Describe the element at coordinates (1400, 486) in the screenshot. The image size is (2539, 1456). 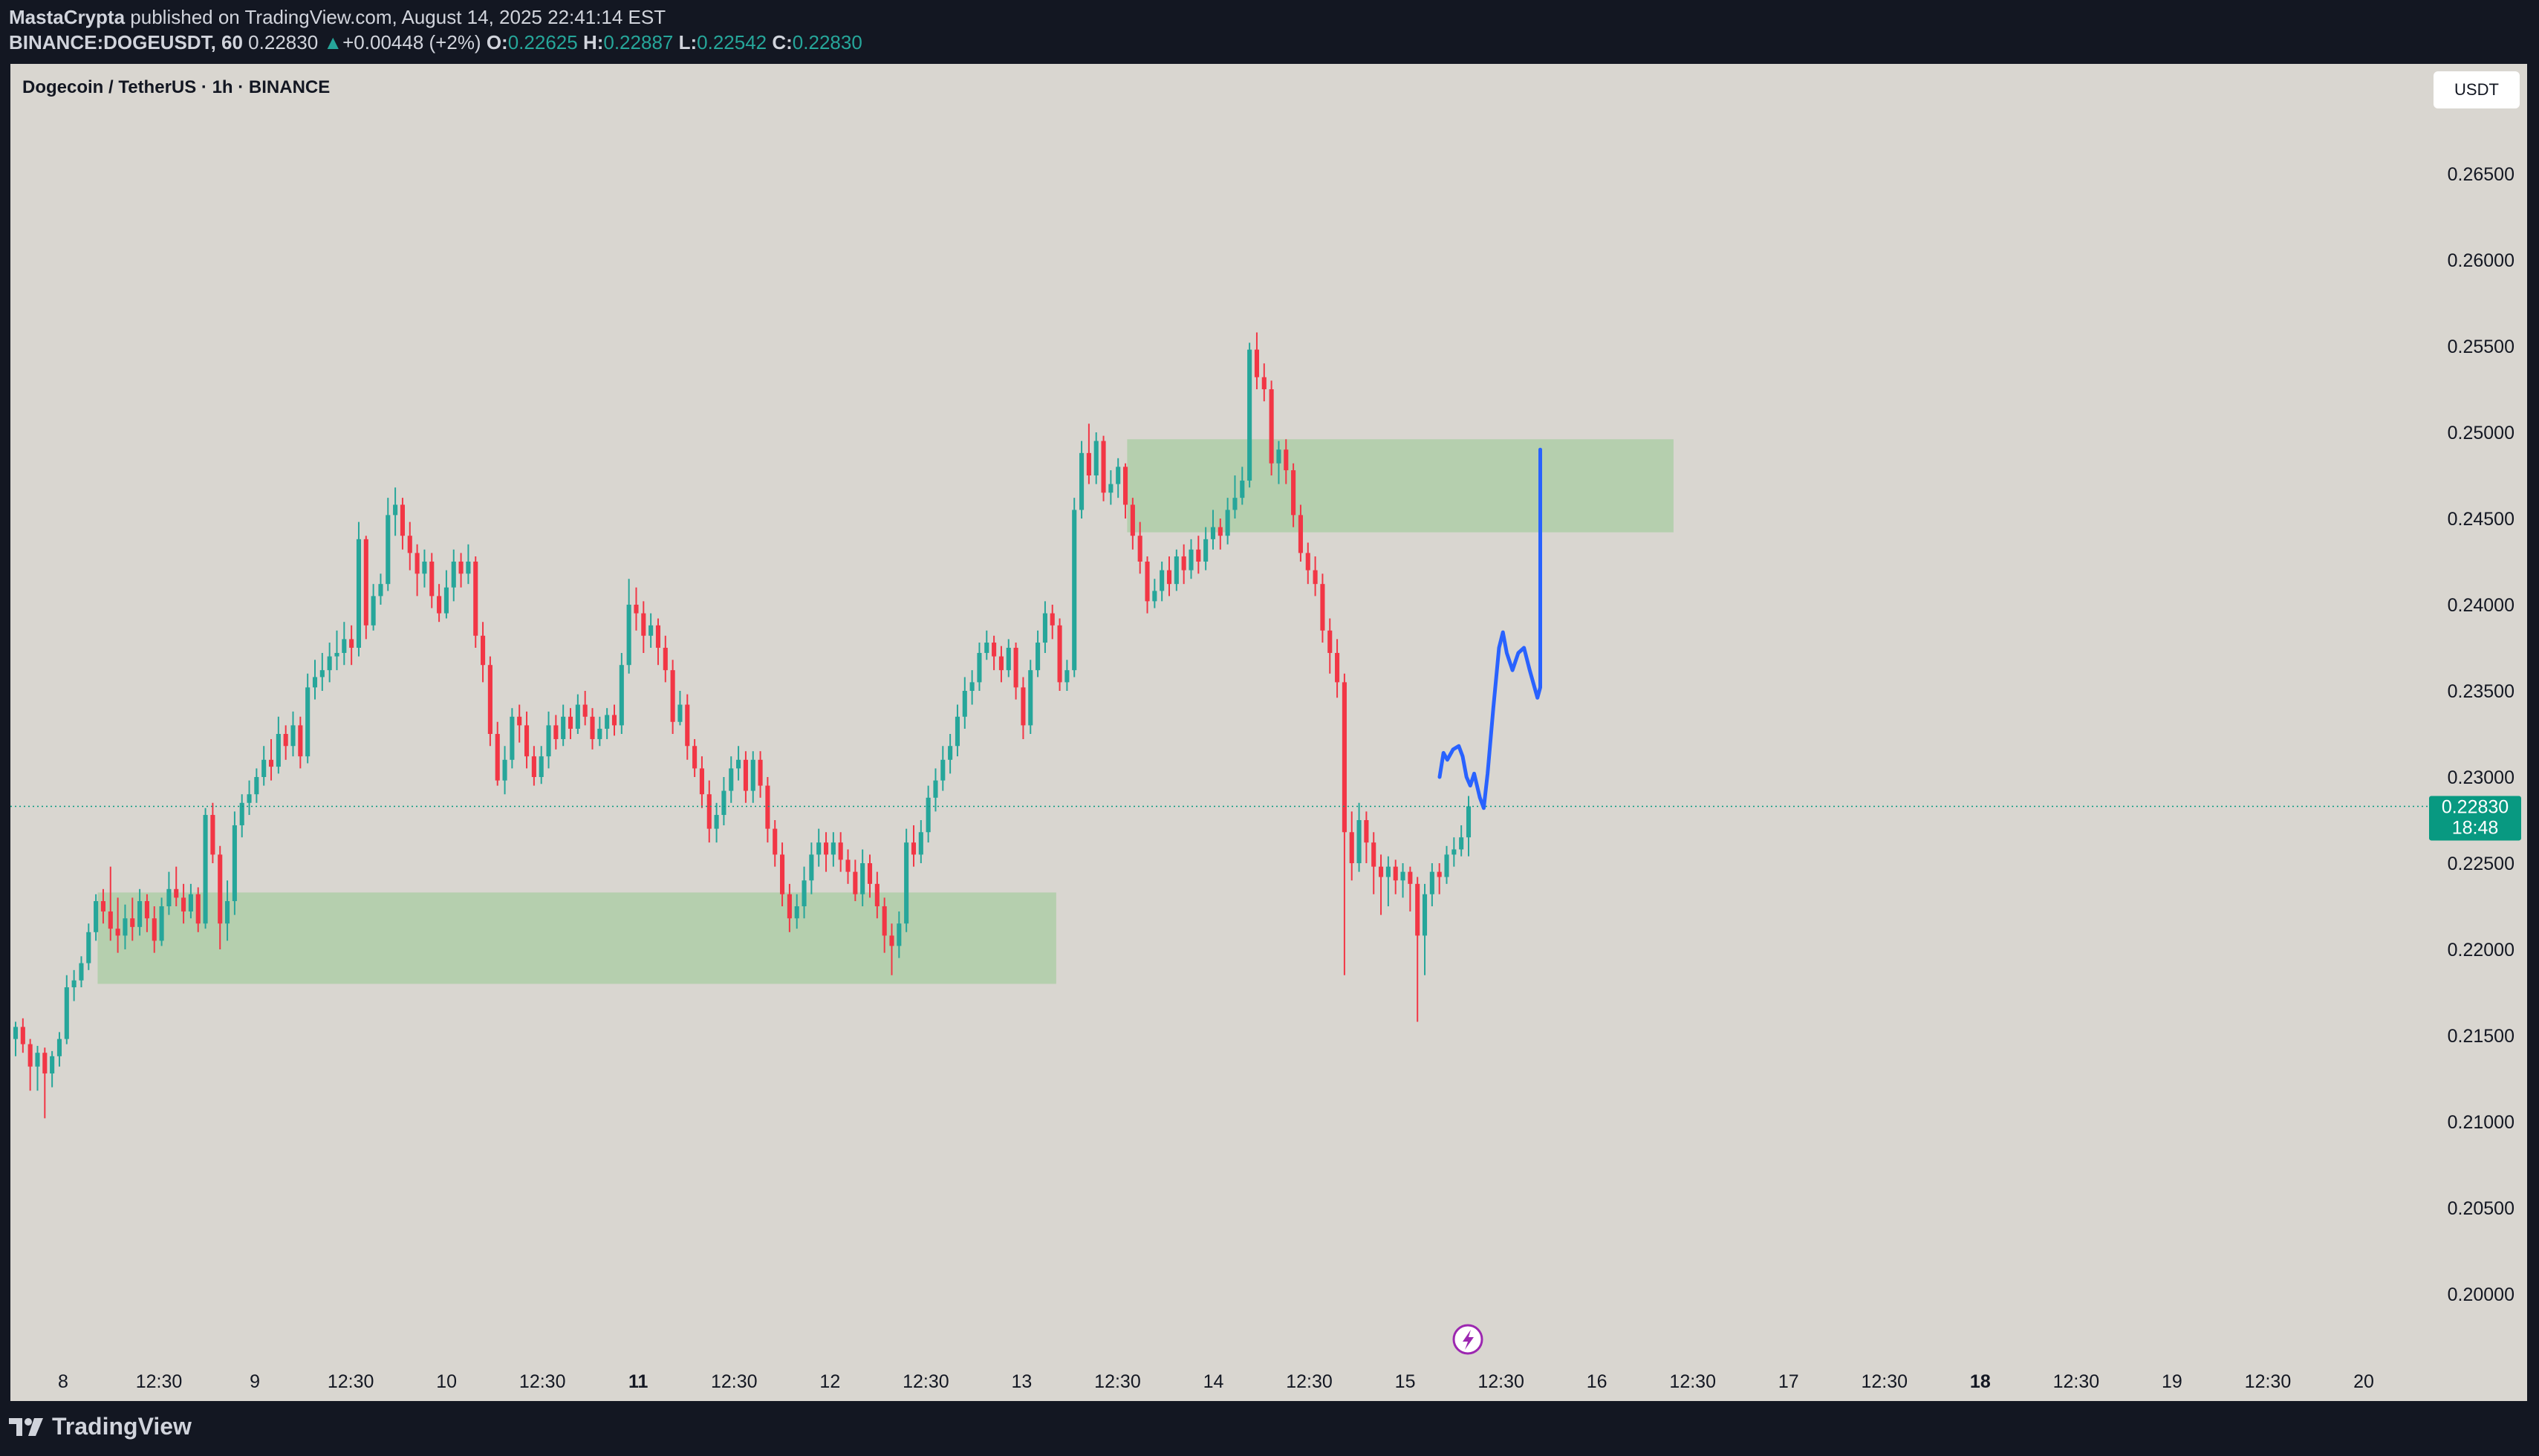
I see `resistance-zone` at that location.